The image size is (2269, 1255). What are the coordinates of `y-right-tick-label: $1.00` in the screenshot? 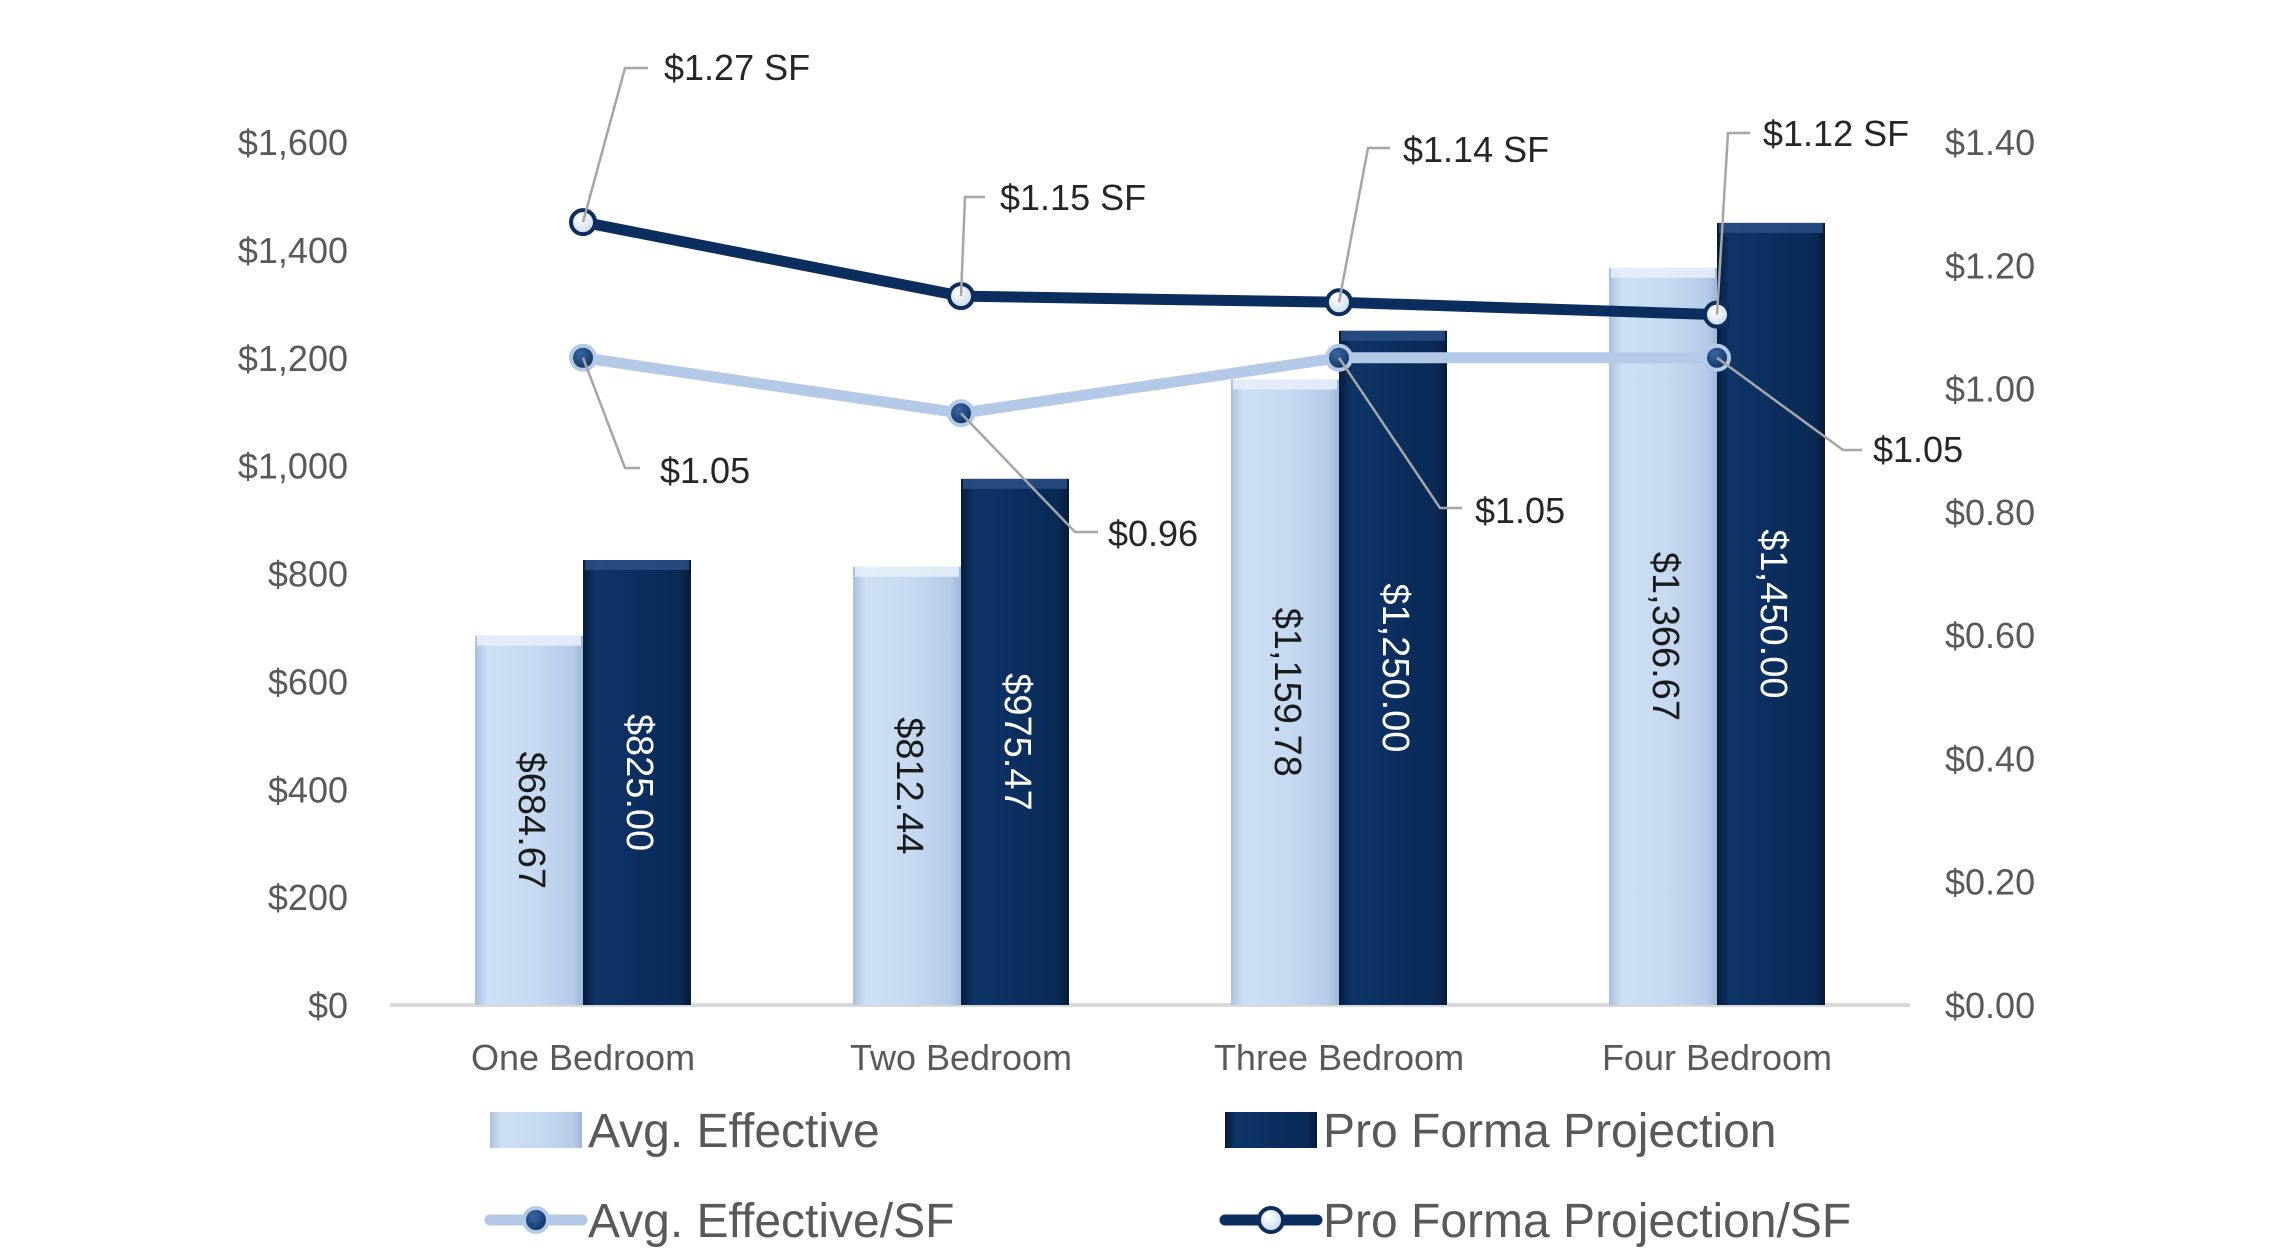 It's located at (1990, 389).